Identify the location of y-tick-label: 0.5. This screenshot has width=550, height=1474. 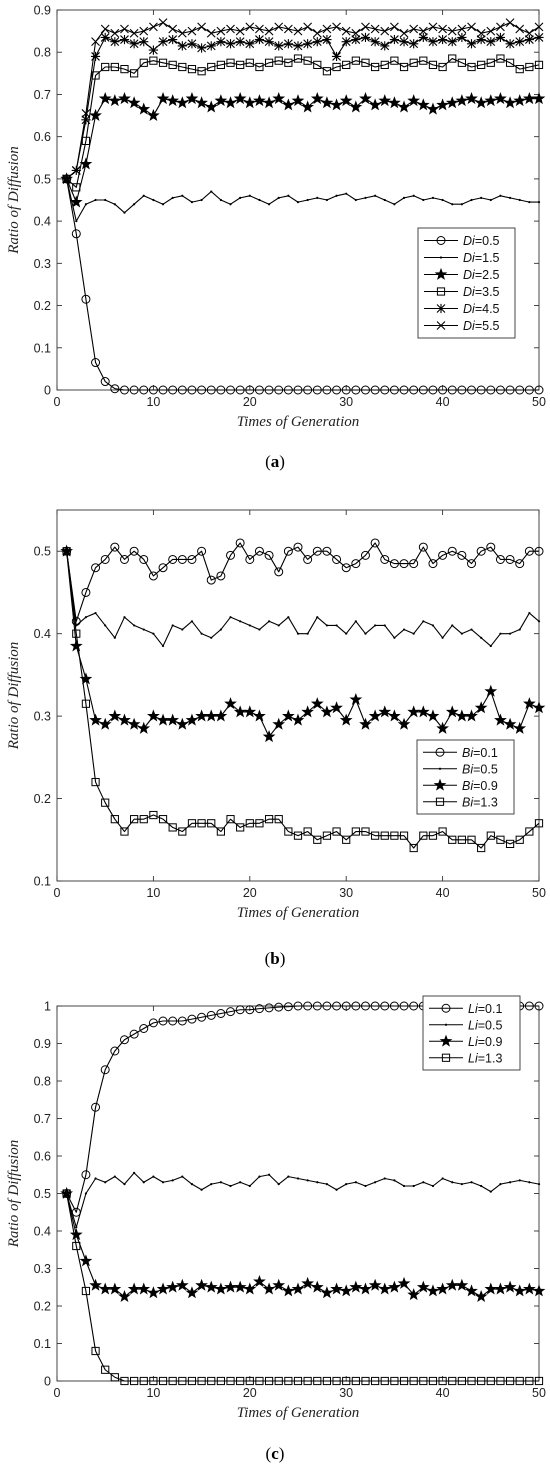
(42, 1194).